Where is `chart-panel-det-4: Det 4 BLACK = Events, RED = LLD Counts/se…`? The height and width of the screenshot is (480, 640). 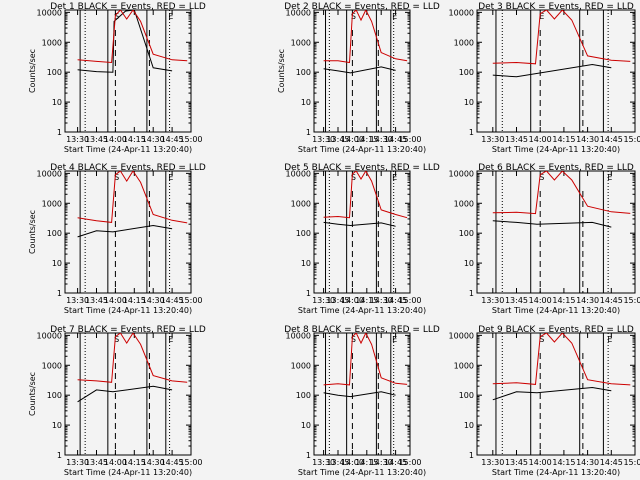 chart-panel-det-4: Det 4 BLACK = Events, RED = LLD Counts/se… is located at coordinates (117, 239).